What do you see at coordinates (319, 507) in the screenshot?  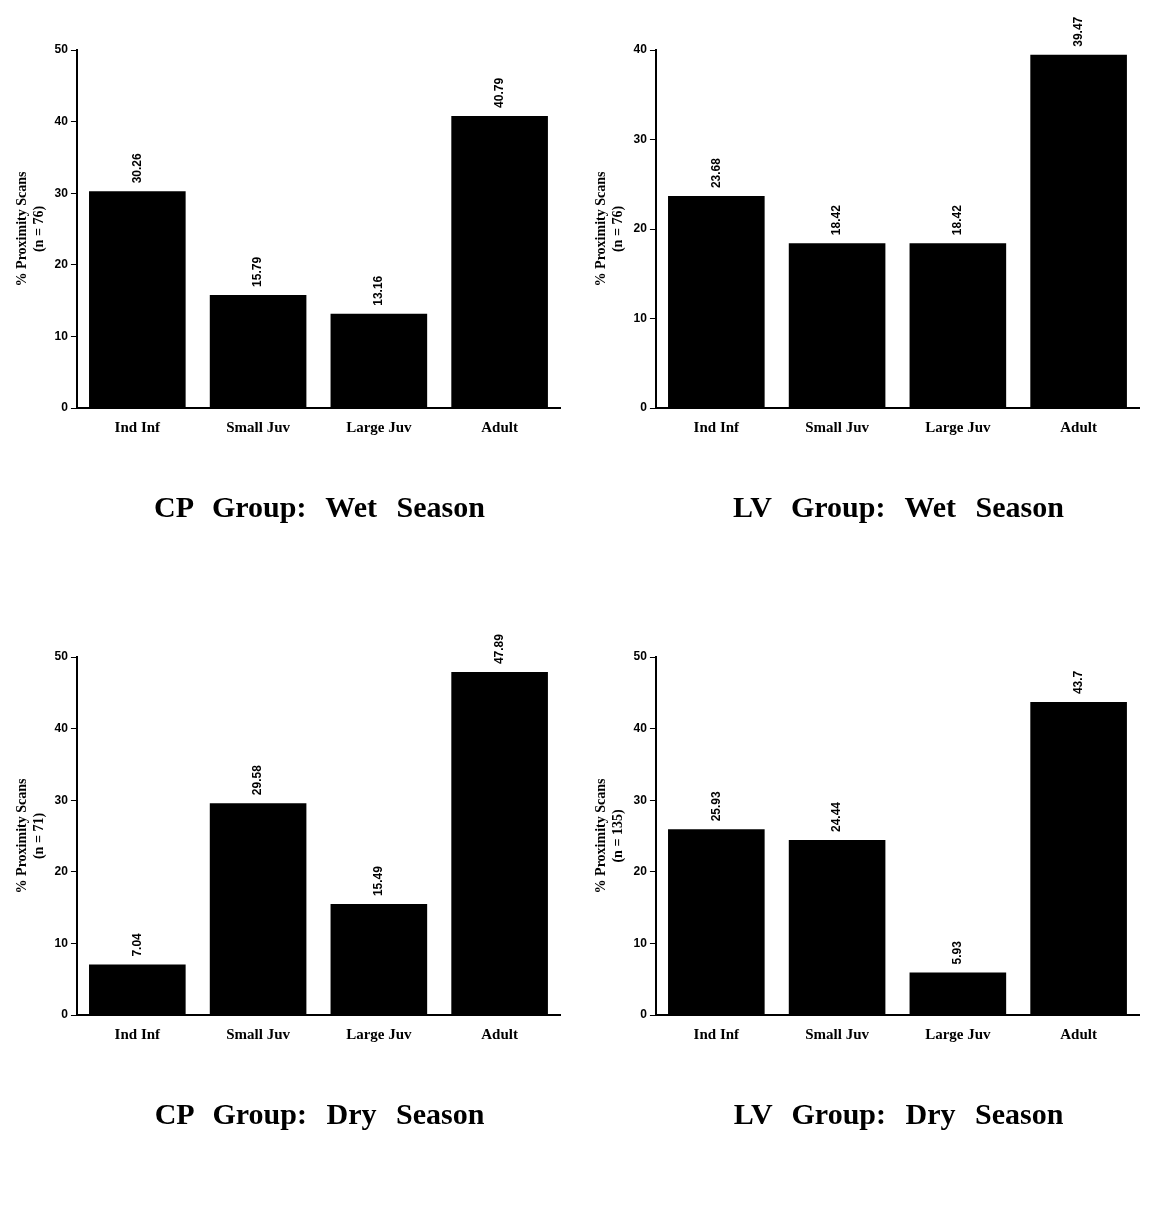 I see `text: CP Group: Wet Season` at bounding box center [319, 507].